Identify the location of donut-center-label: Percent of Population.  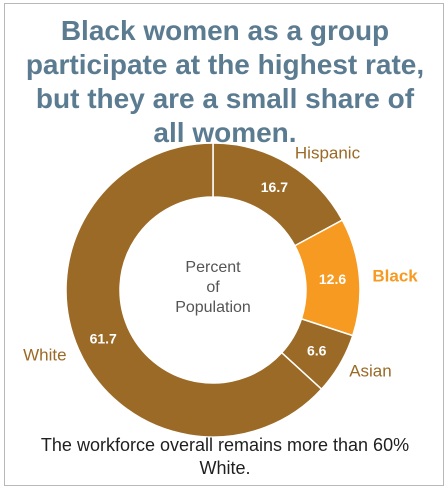
(213, 287).